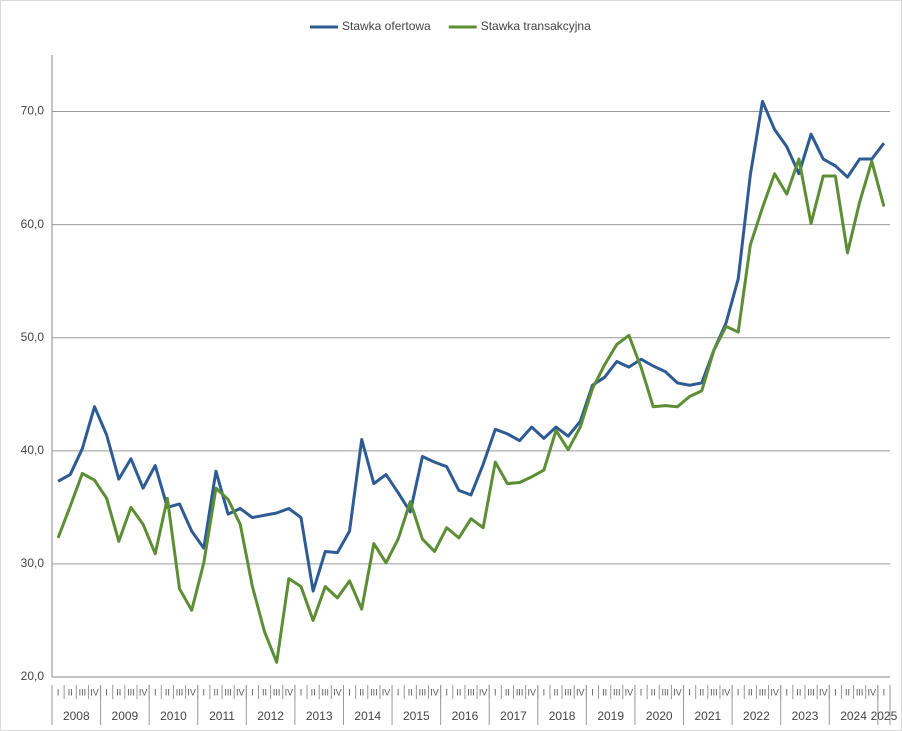 This screenshot has width=902, height=731. What do you see at coordinates (270, 716) in the screenshot?
I see `x-group-label: 2012` at bounding box center [270, 716].